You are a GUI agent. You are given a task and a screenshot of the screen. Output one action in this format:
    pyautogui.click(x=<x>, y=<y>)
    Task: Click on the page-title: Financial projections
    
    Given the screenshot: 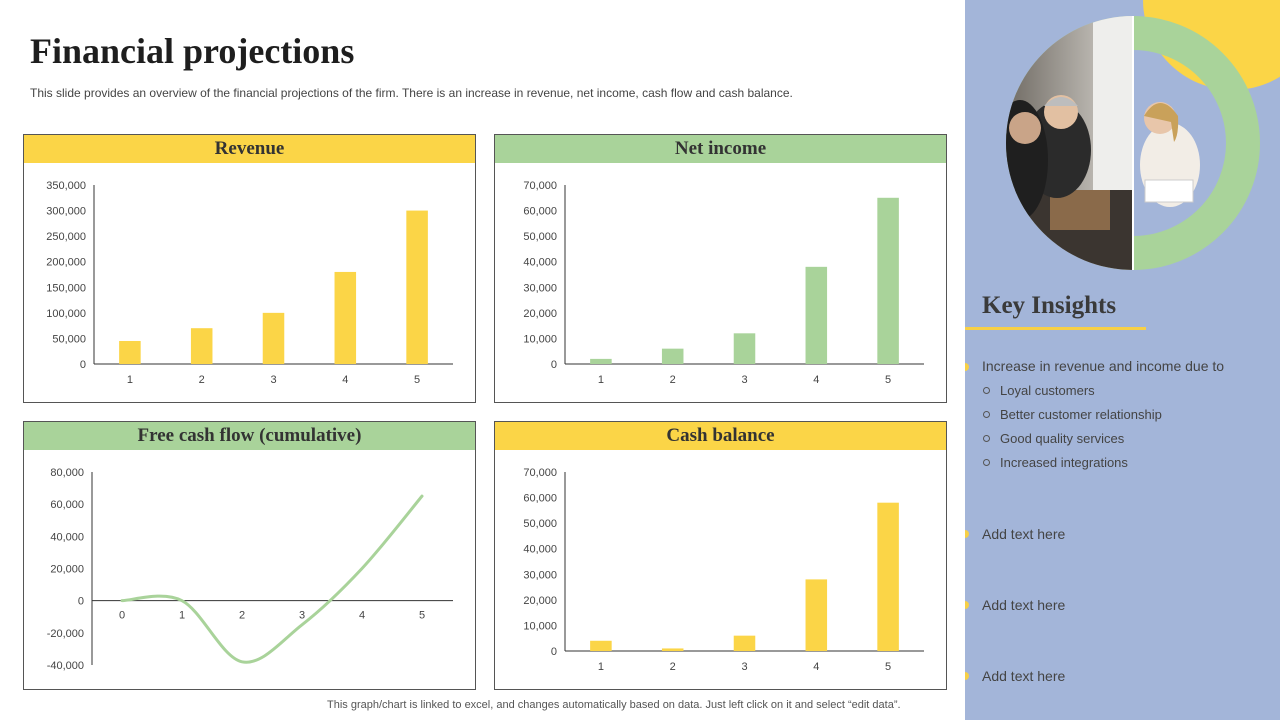 What is the action you would take?
    pyautogui.click(x=192, y=51)
    